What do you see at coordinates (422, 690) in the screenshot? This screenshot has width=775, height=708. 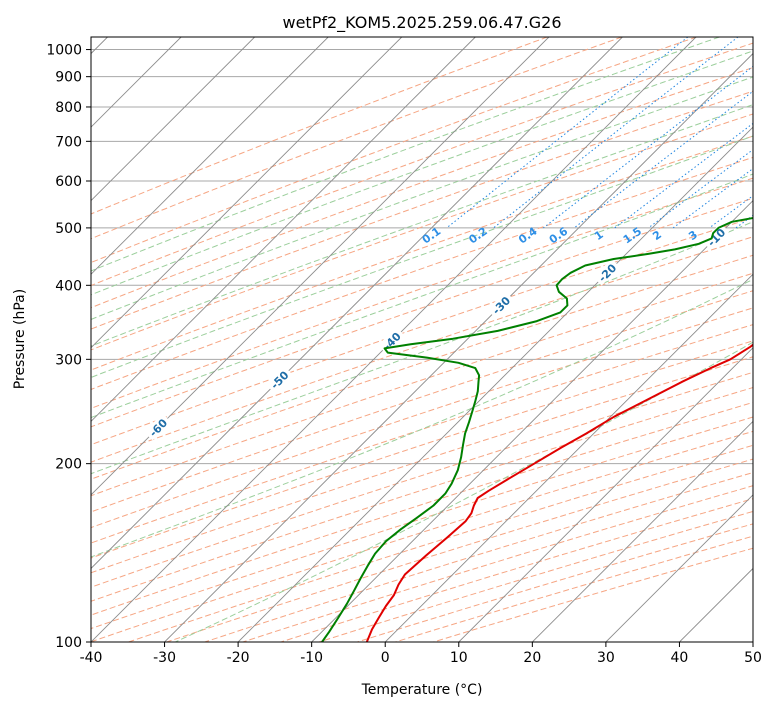 I see `x-axis-title: Temperature (°C)` at bounding box center [422, 690].